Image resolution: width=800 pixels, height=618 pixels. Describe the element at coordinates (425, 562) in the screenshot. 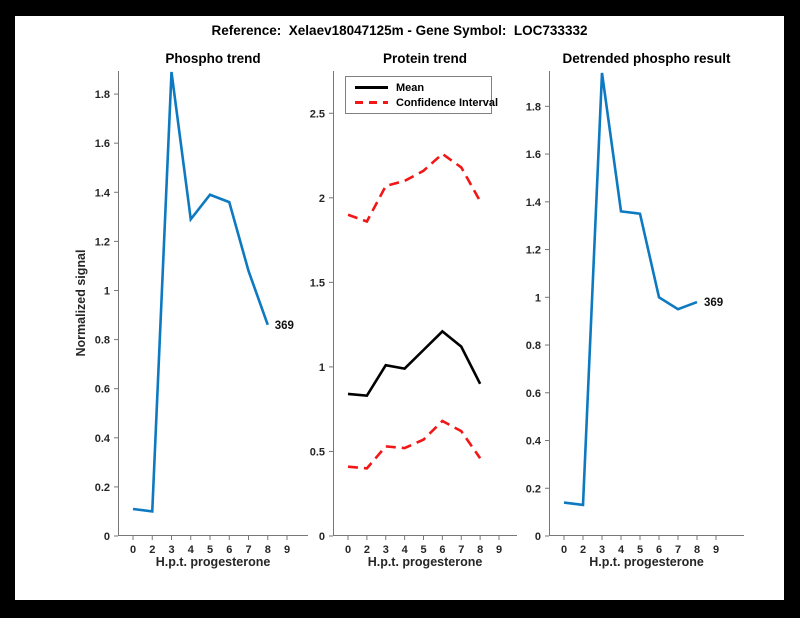

I see `x-axis-label-2: H.p.t. progesterone` at that location.